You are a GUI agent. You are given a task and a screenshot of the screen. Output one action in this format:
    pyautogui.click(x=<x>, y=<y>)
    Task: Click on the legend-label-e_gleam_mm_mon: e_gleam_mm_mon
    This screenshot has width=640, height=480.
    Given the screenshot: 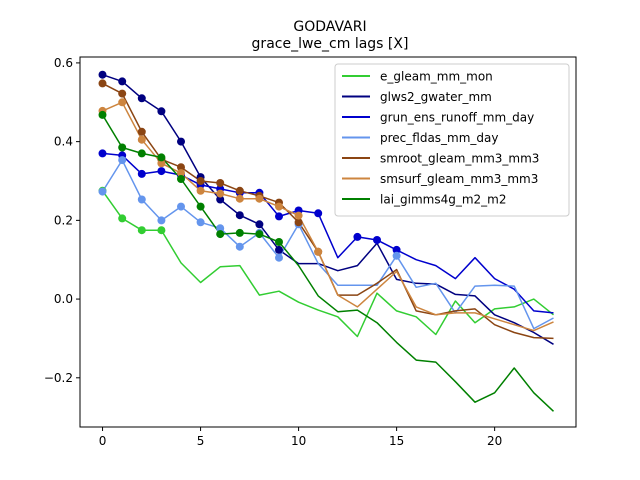 What is the action you would take?
    pyautogui.click(x=436, y=77)
    